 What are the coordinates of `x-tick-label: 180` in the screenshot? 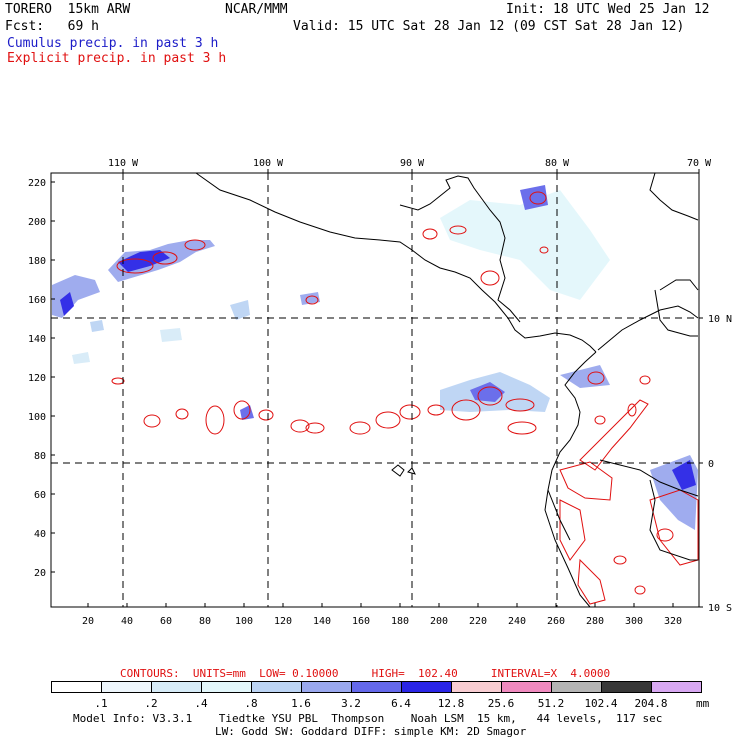 It's located at (400, 621).